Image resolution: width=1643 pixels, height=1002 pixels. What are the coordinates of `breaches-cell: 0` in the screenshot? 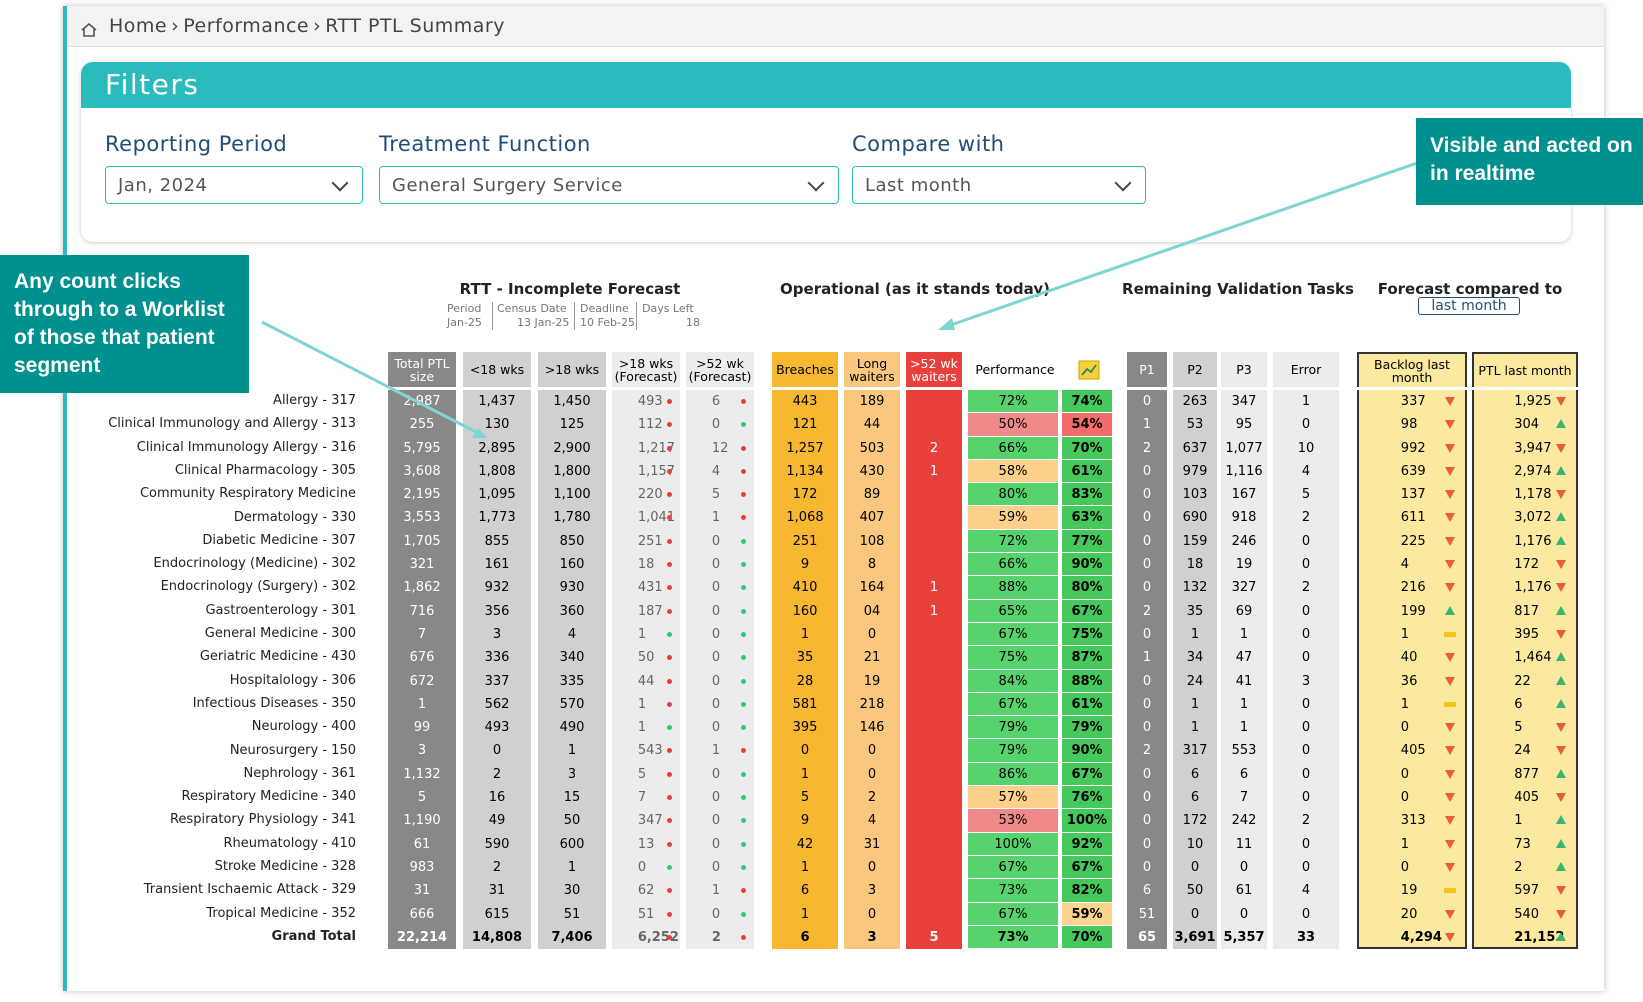 It's located at (805, 750).